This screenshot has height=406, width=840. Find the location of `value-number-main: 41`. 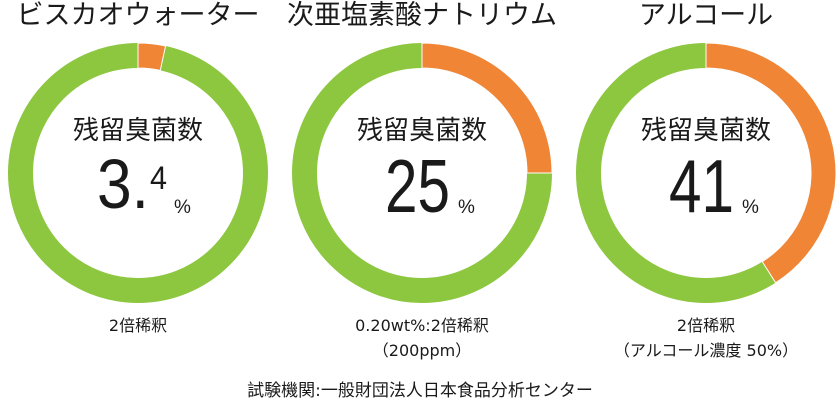

value-number-main: 41 is located at coordinates (701, 186).